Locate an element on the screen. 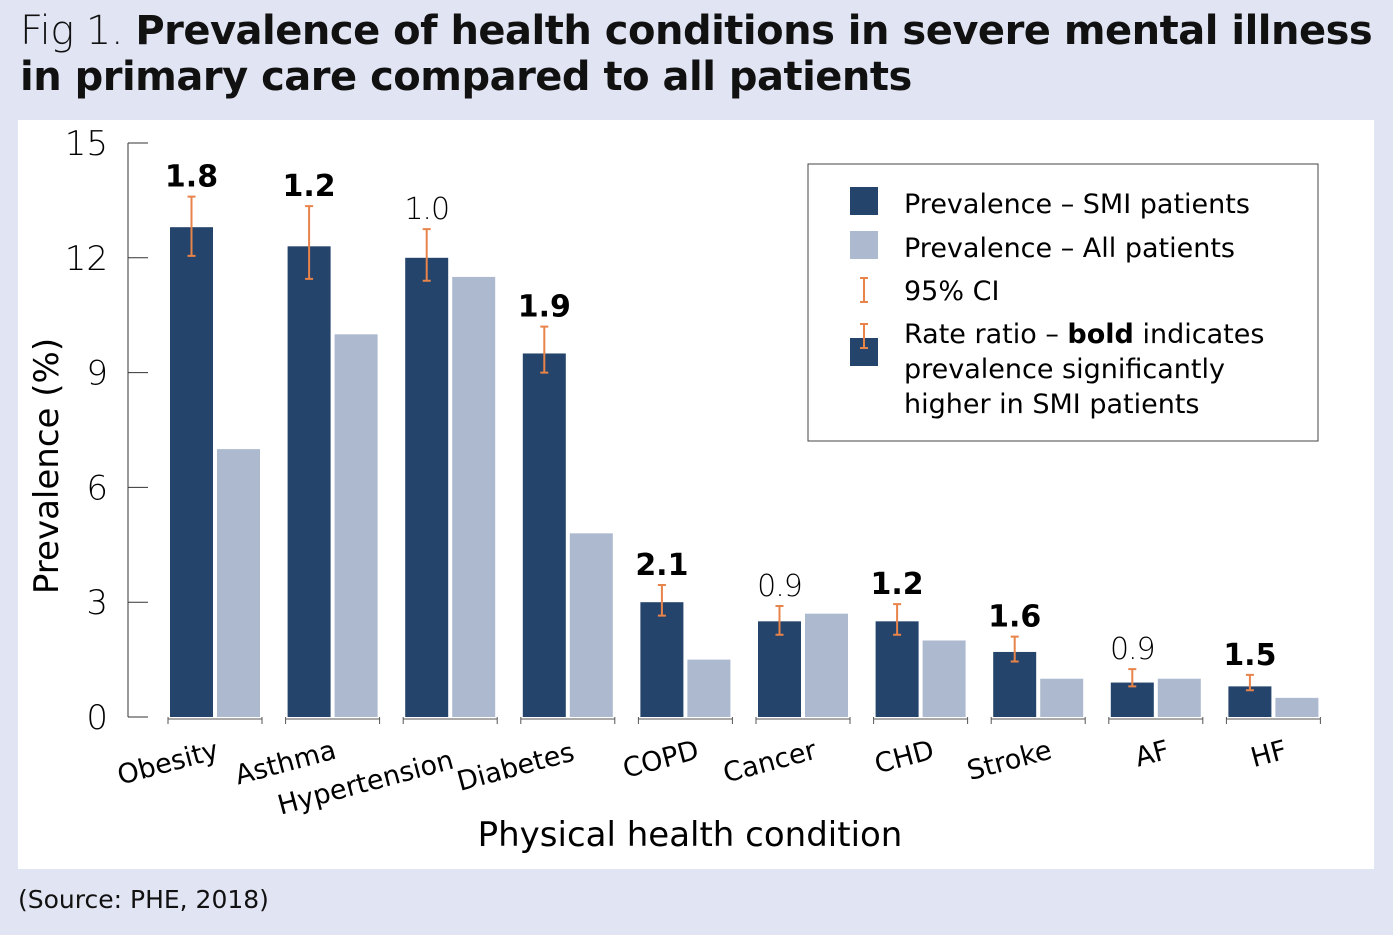 Image resolution: width=1393 pixels, height=935 pixels. x-tick-label: Obesity is located at coordinates (168, 763).